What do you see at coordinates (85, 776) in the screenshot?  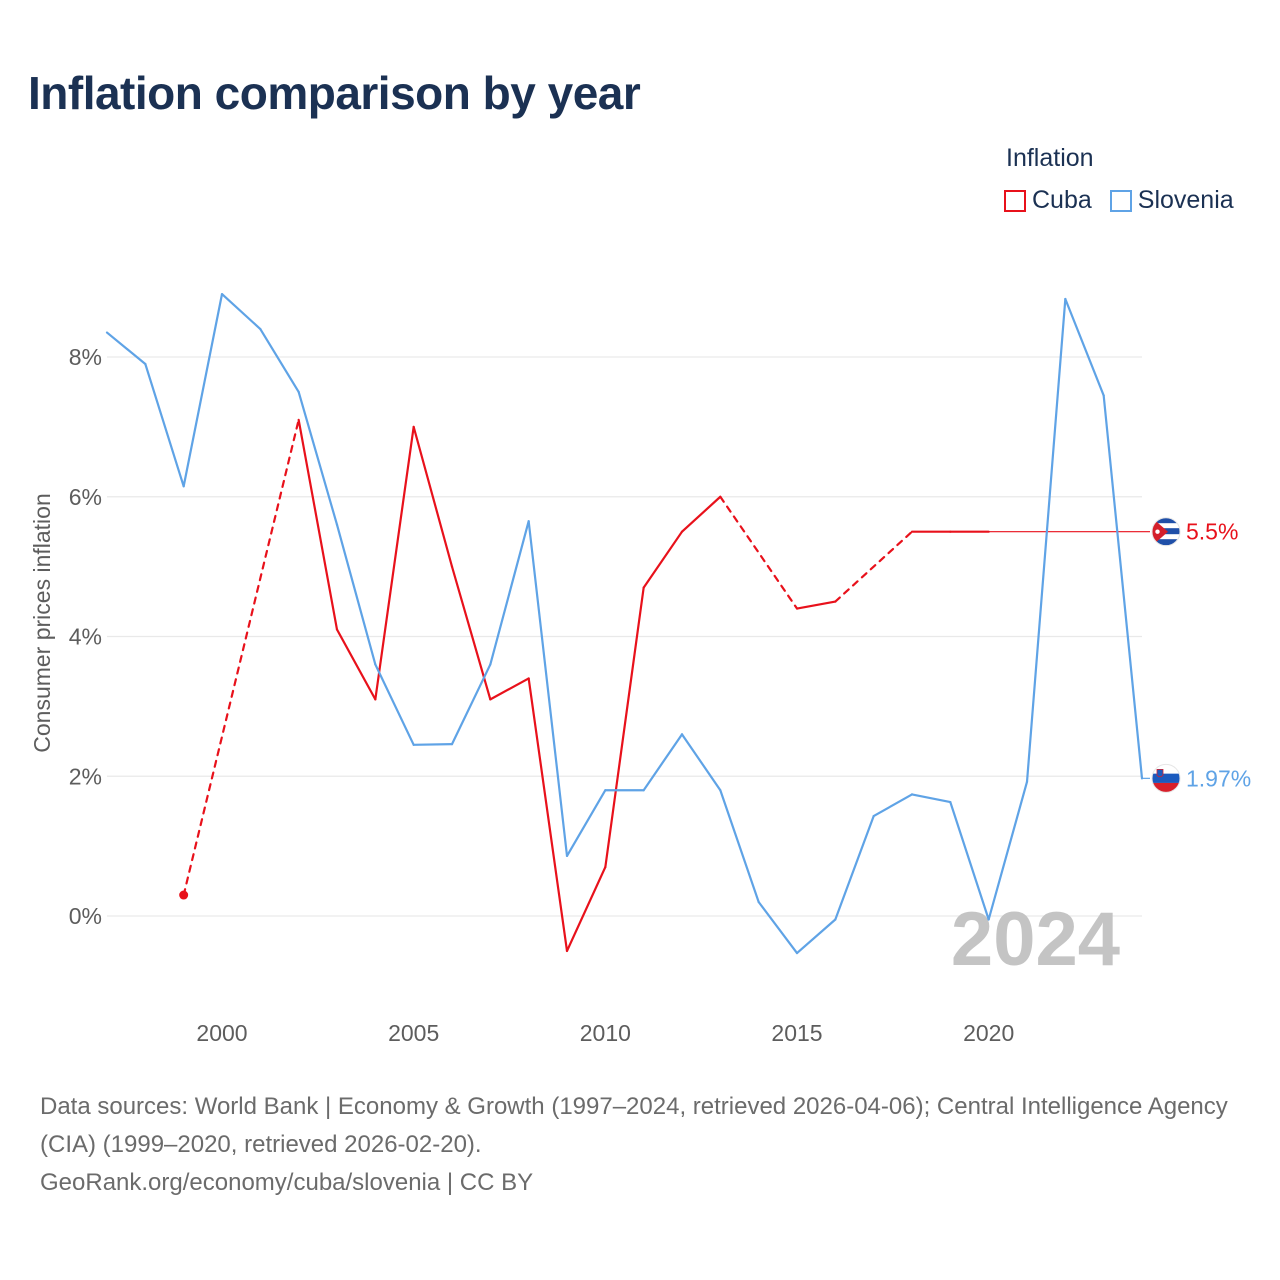 I see `y-tick-label: 2%` at bounding box center [85, 776].